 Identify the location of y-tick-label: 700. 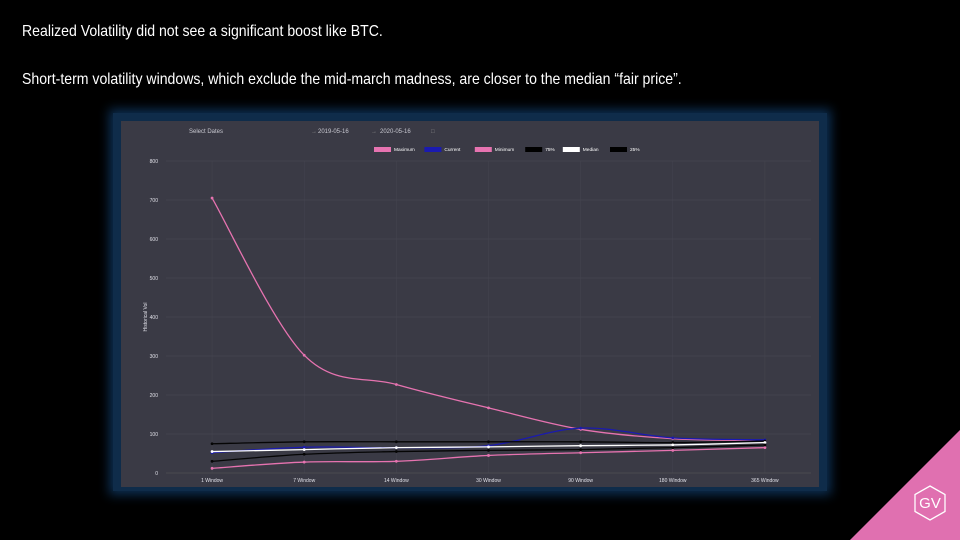
(154, 201).